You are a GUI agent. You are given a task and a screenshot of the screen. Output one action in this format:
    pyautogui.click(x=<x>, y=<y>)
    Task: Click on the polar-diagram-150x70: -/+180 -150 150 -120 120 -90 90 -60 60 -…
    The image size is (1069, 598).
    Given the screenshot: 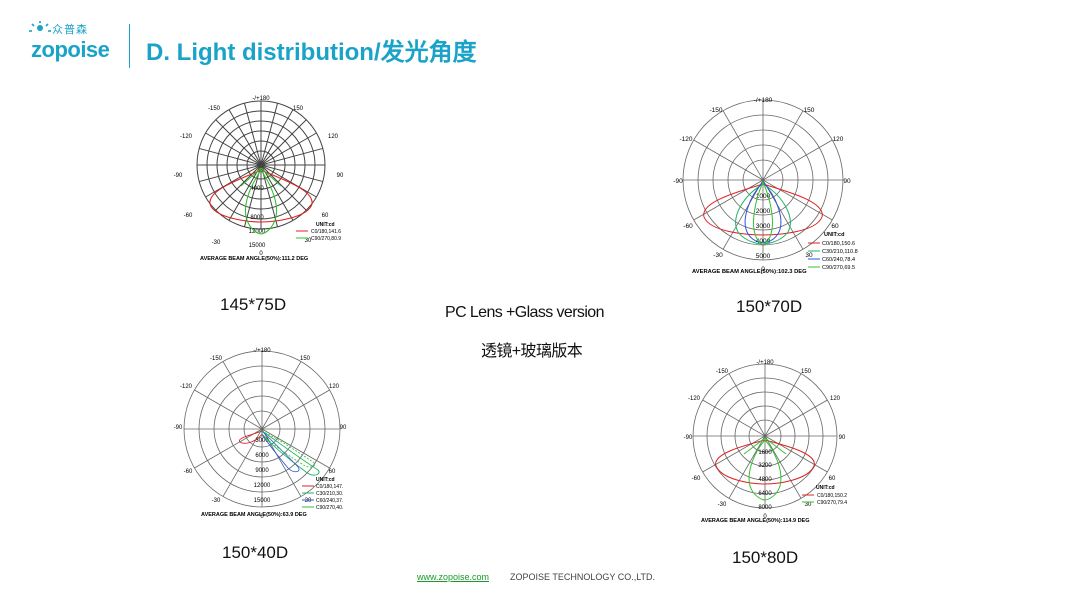 What is the action you would take?
    pyautogui.click(x=765, y=186)
    